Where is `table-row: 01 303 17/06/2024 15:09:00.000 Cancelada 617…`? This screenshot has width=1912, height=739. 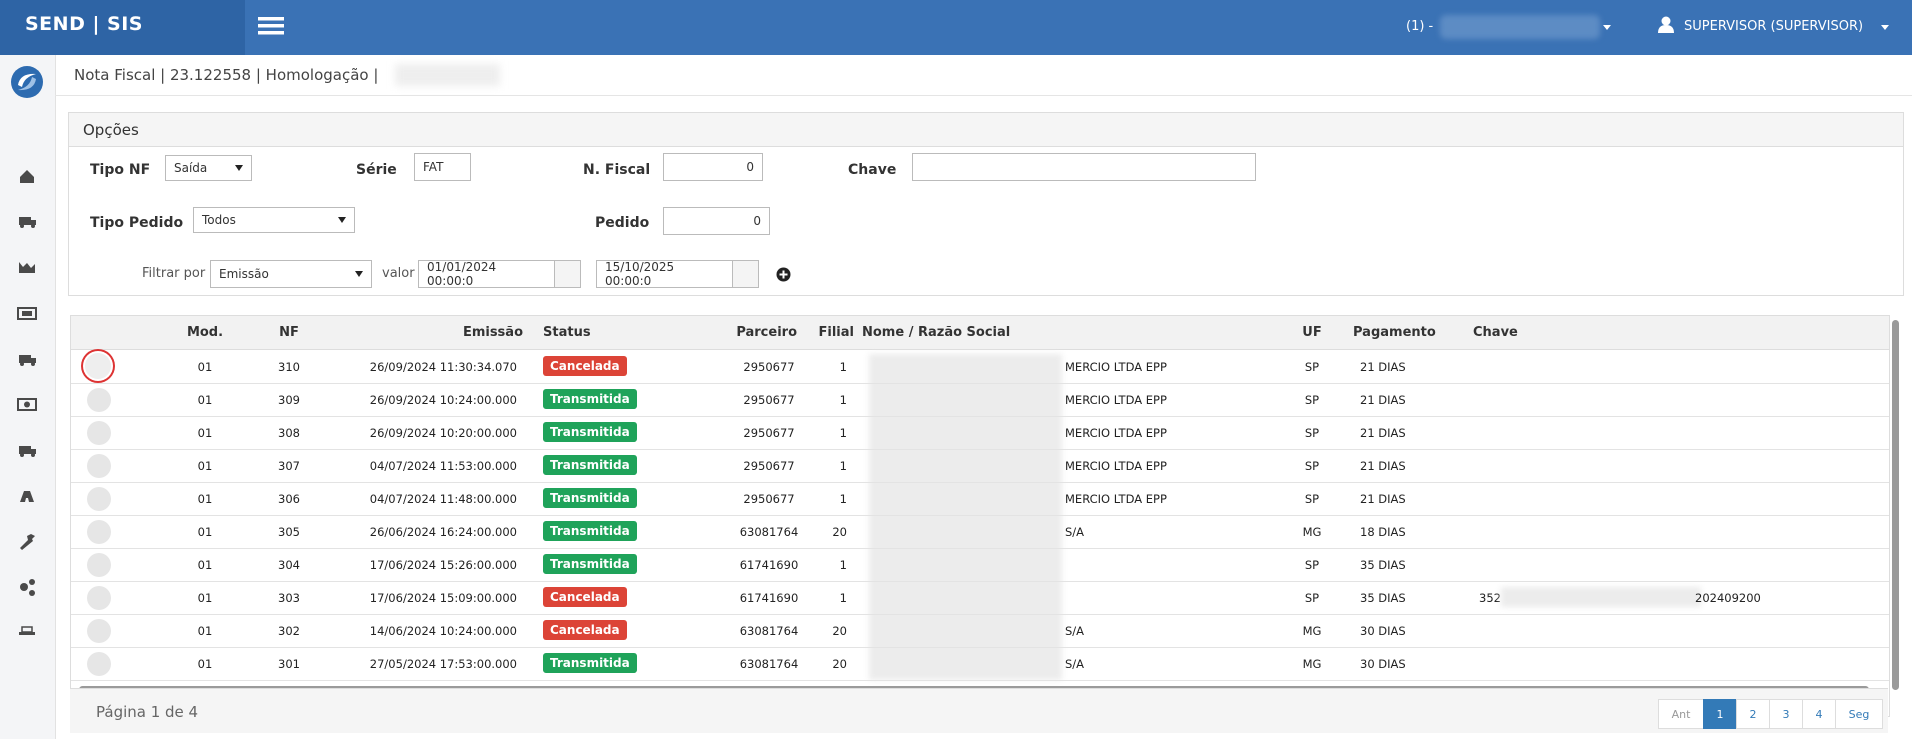
table-row: 01 303 17/06/2024 15:09:00.000 Cancelada 617… is located at coordinates (980, 598).